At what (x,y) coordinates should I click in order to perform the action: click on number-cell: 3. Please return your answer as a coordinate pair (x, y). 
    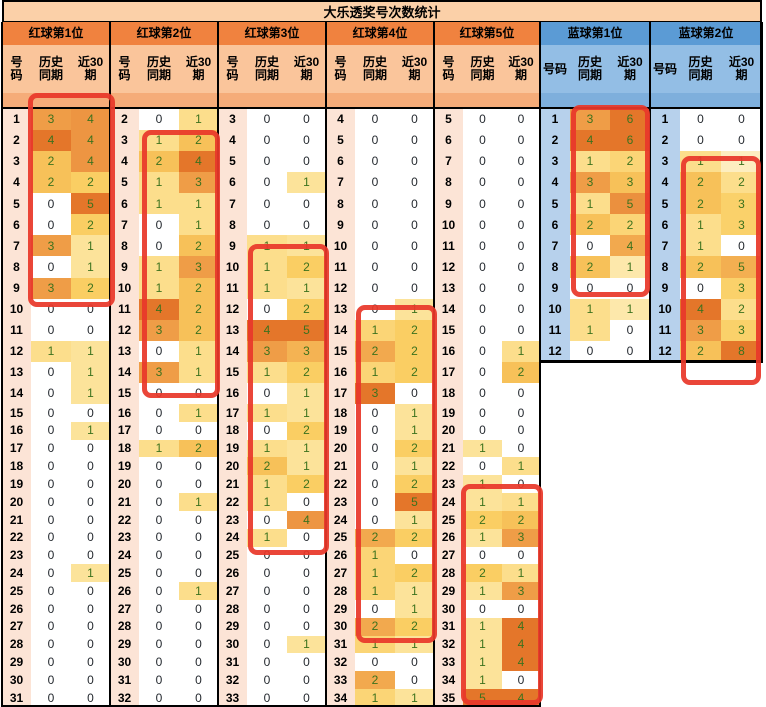
    Looking at the image, I should click on (555, 162).